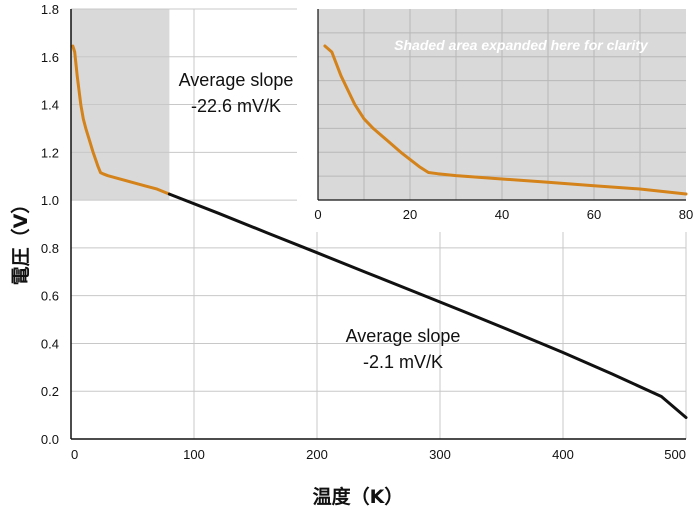  Describe the element at coordinates (50, 105) in the screenshot. I see `y-tick-label: 1.4` at that location.